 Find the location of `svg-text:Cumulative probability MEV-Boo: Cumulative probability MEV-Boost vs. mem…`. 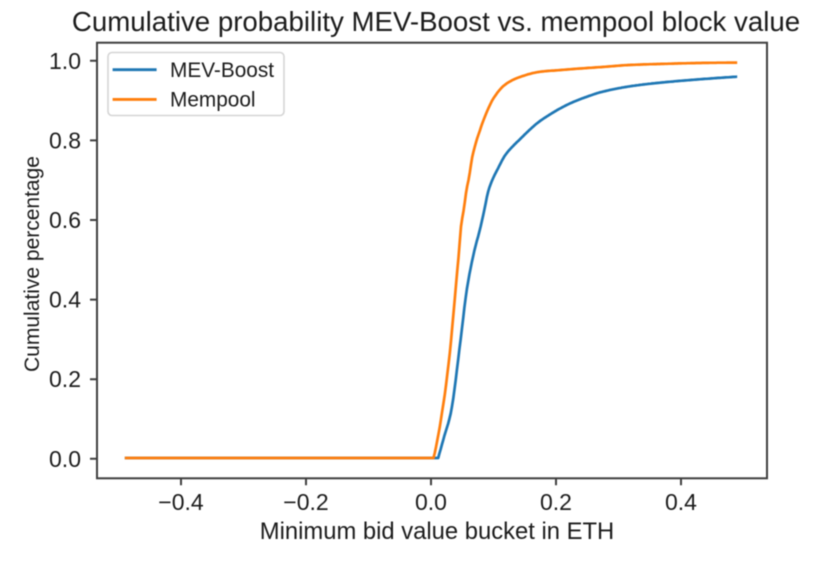

svg-text:Cumulative probability MEV-Boo: Cumulative probability MEV-Boost vs. mem… is located at coordinates (436, 21).